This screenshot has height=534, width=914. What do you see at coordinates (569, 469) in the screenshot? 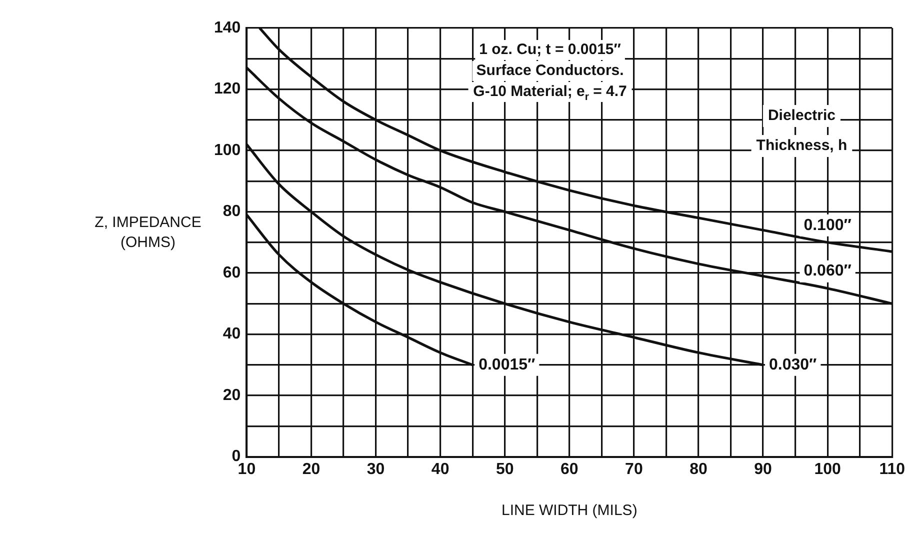
I see `x-tick-label: 60` at bounding box center [569, 469].